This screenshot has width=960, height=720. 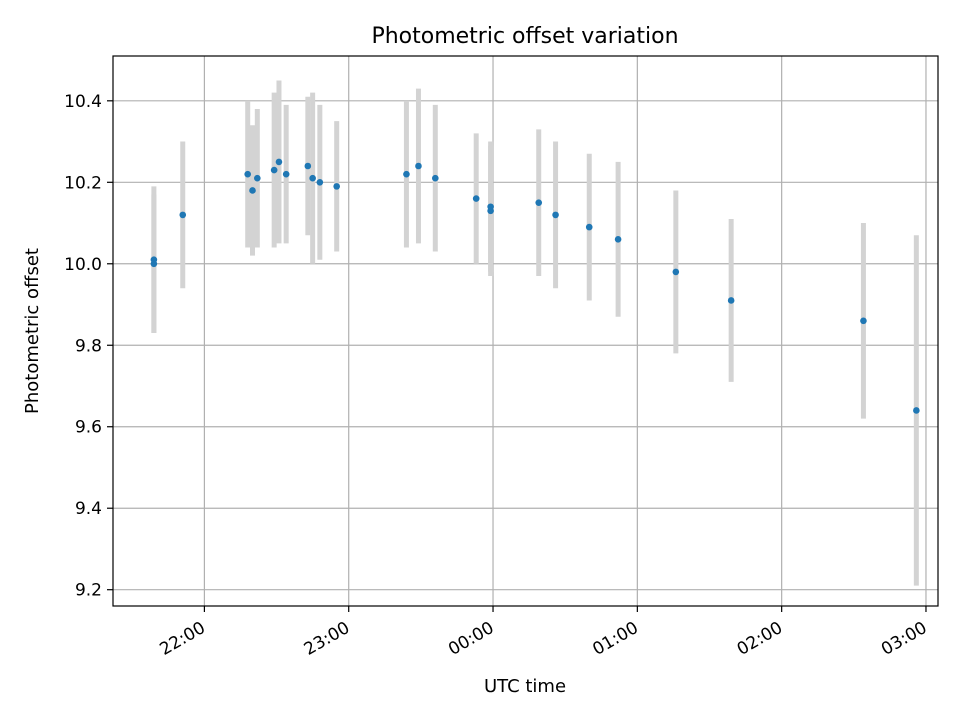 What do you see at coordinates (327, 639) in the screenshot?
I see `x-tick-label: 23:00` at bounding box center [327, 639].